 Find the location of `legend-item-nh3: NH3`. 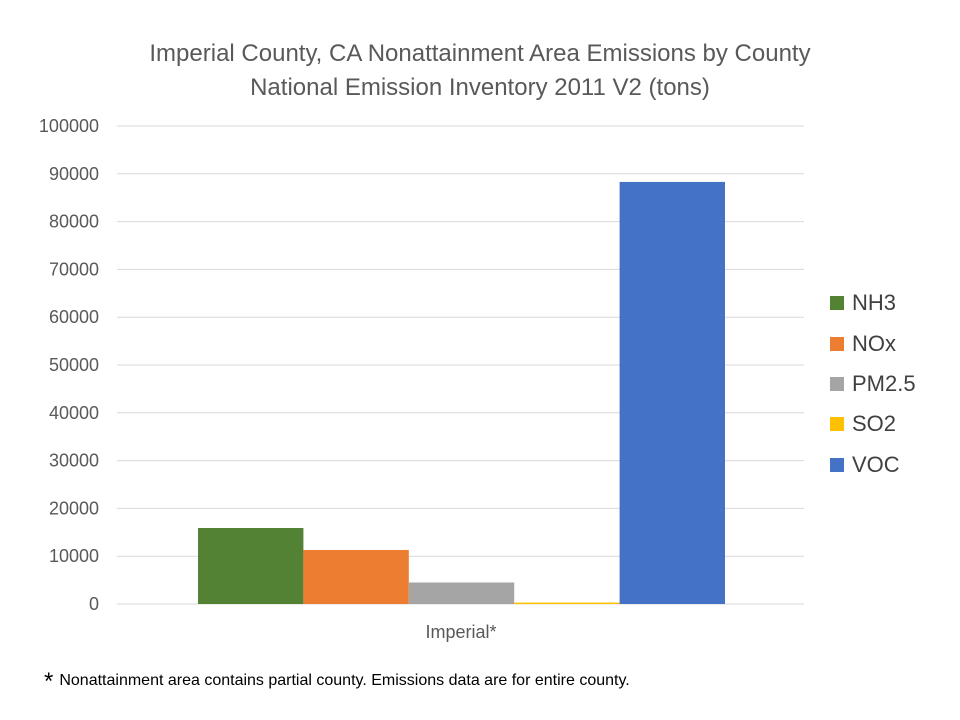

legend-item-nh3: NH3 is located at coordinates (873, 303).